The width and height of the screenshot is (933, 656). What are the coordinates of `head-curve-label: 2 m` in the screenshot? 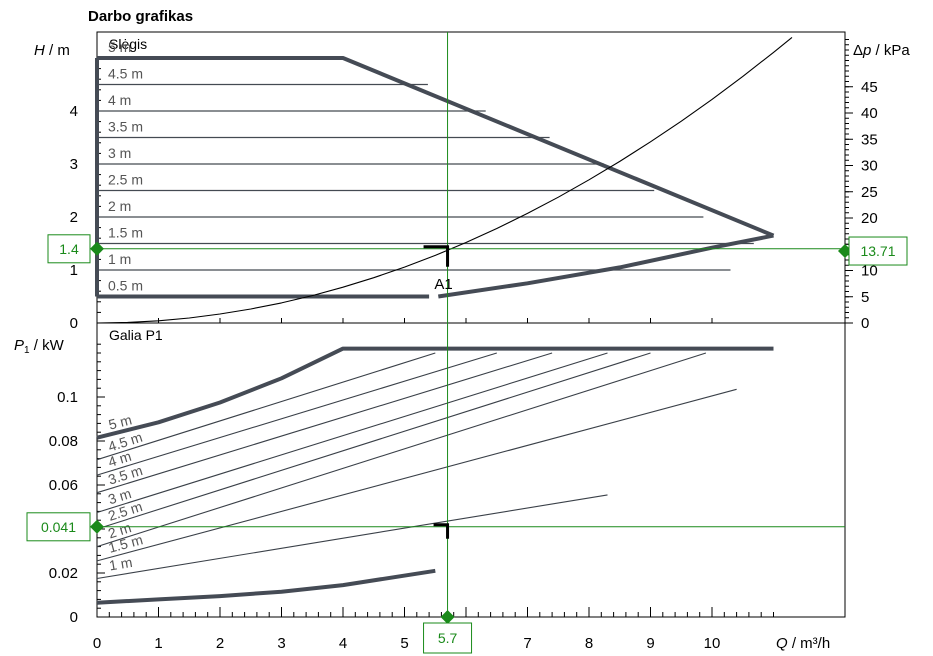 It's located at (119, 206).